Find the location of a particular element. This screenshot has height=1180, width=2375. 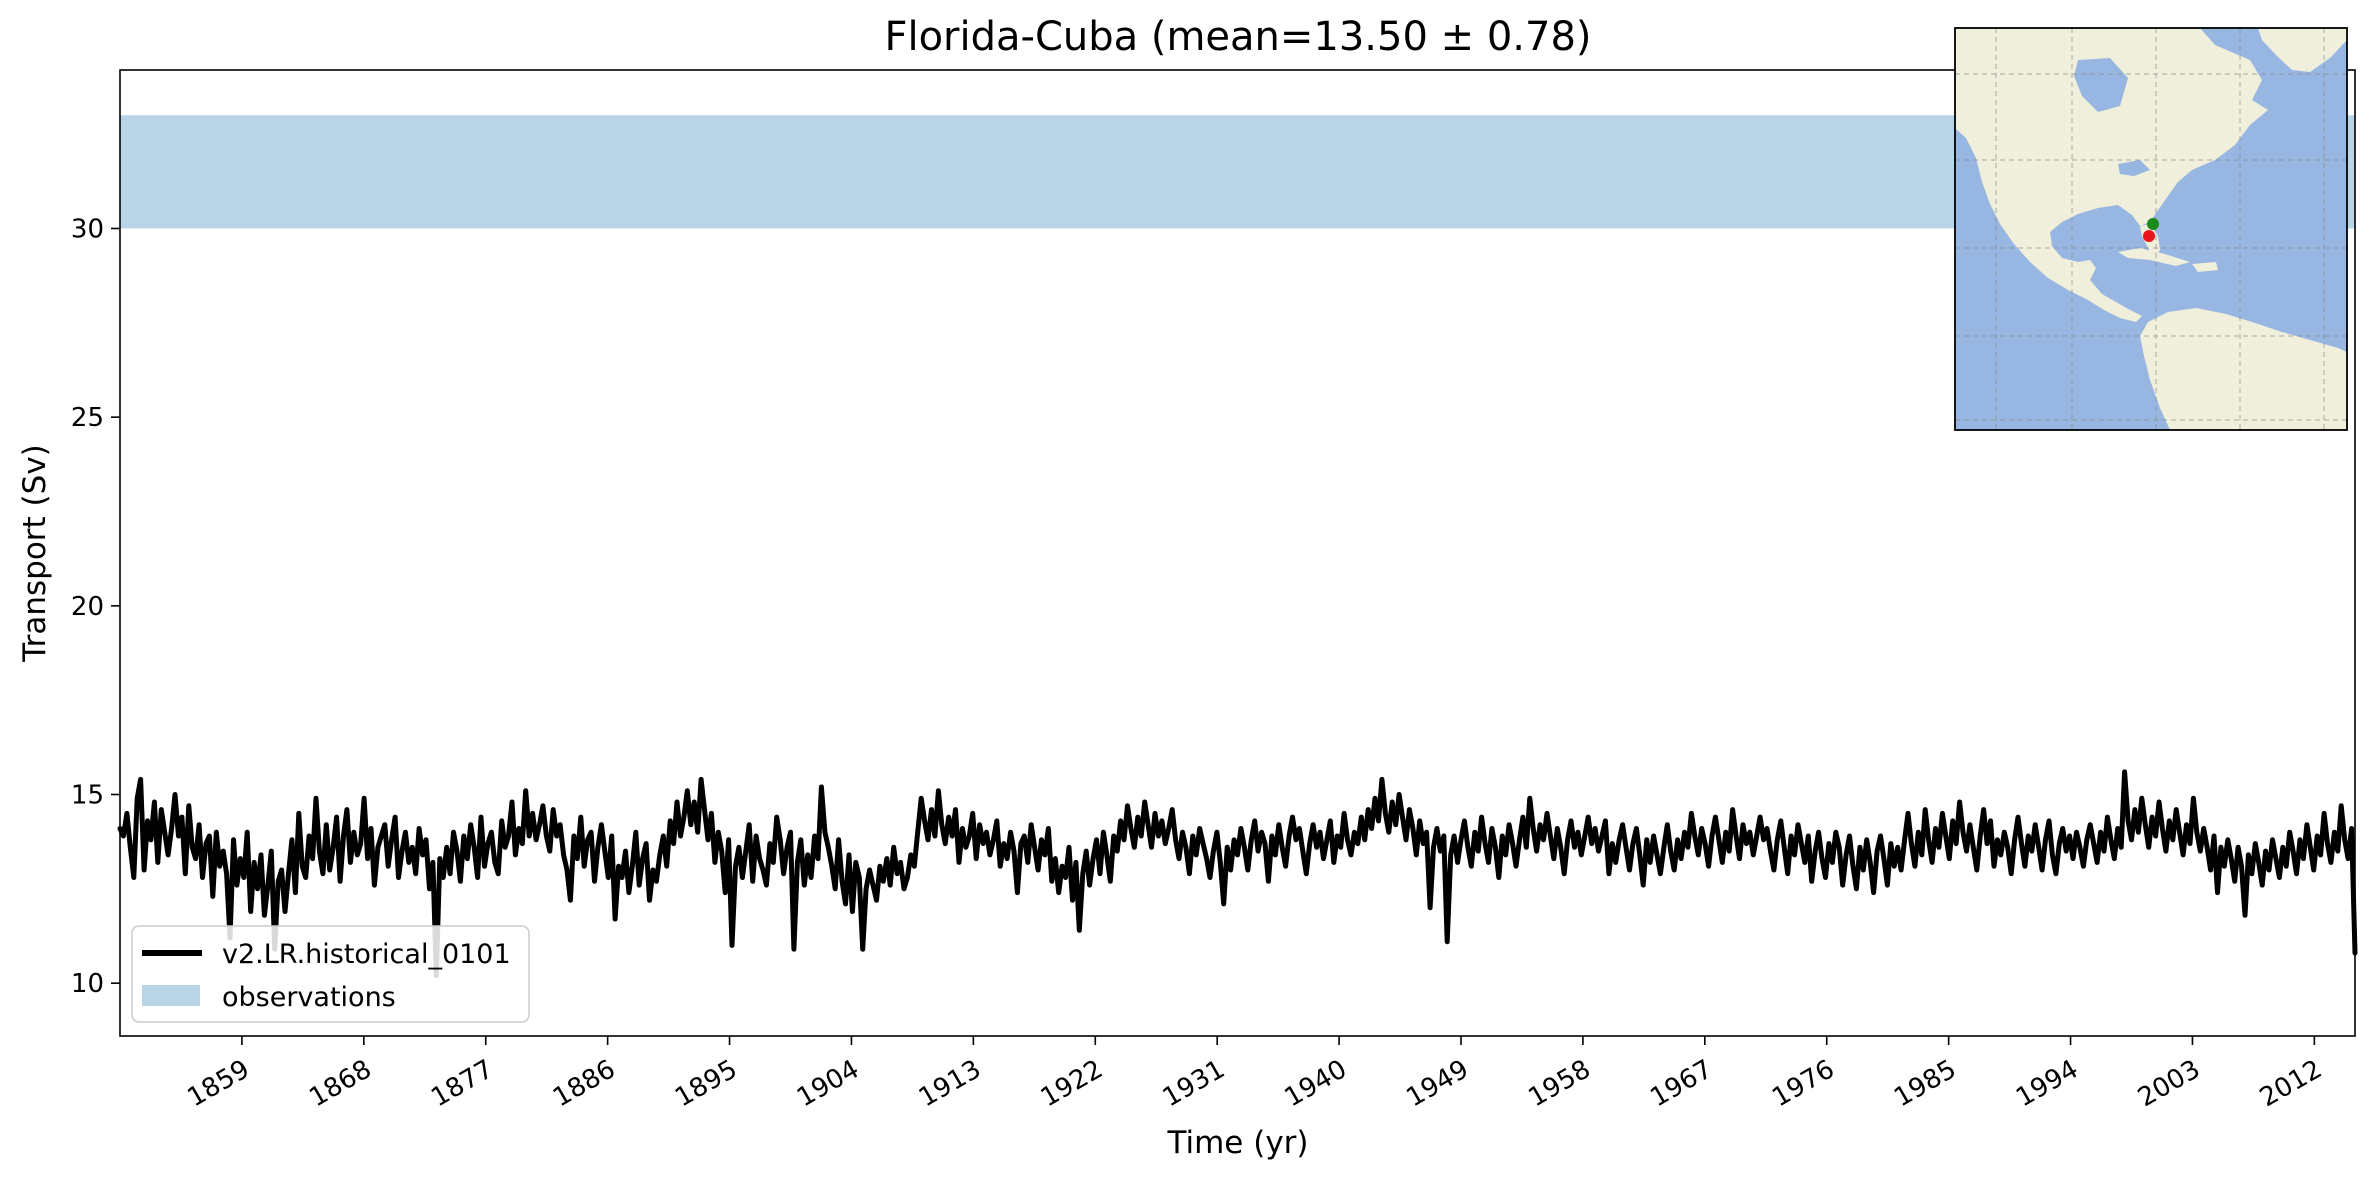

x-tick-label: 1895 is located at coordinates (706, 1083).